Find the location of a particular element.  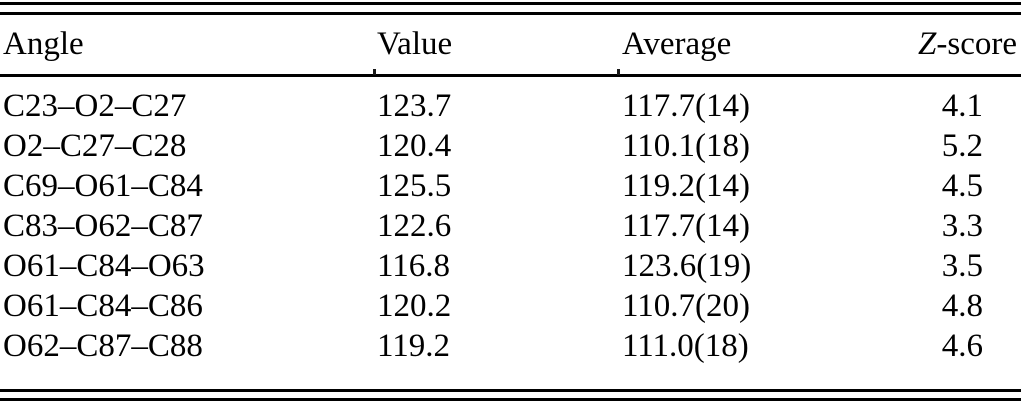

zscore-cell: 4.1 is located at coordinates (962, 105).